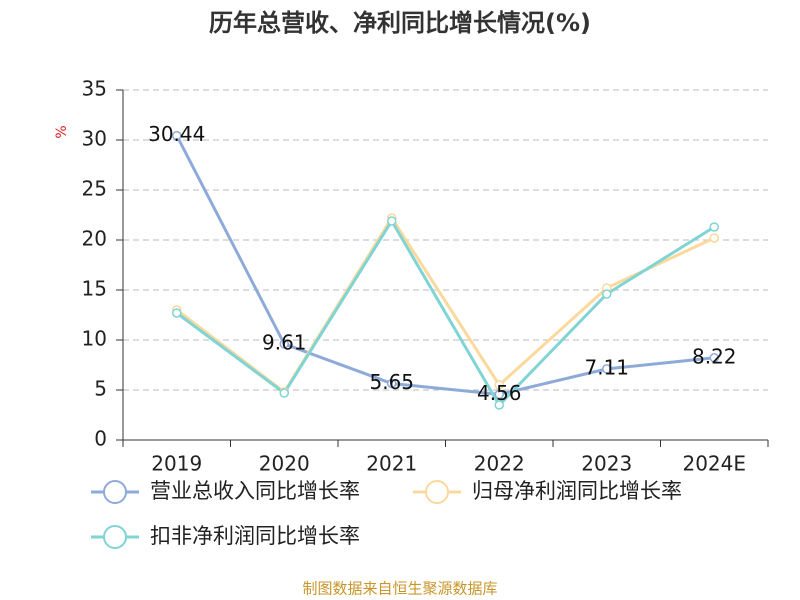 This screenshot has height=600, width=800. What do you see at coordinates (94, 239) in the screenshot?
I see `y-tick-label: 20` at bounding box center [94, 239].